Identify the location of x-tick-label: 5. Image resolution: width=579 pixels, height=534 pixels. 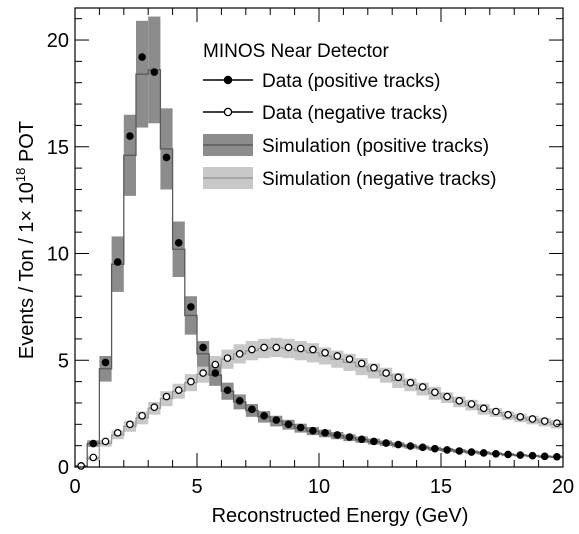
(196, 487).